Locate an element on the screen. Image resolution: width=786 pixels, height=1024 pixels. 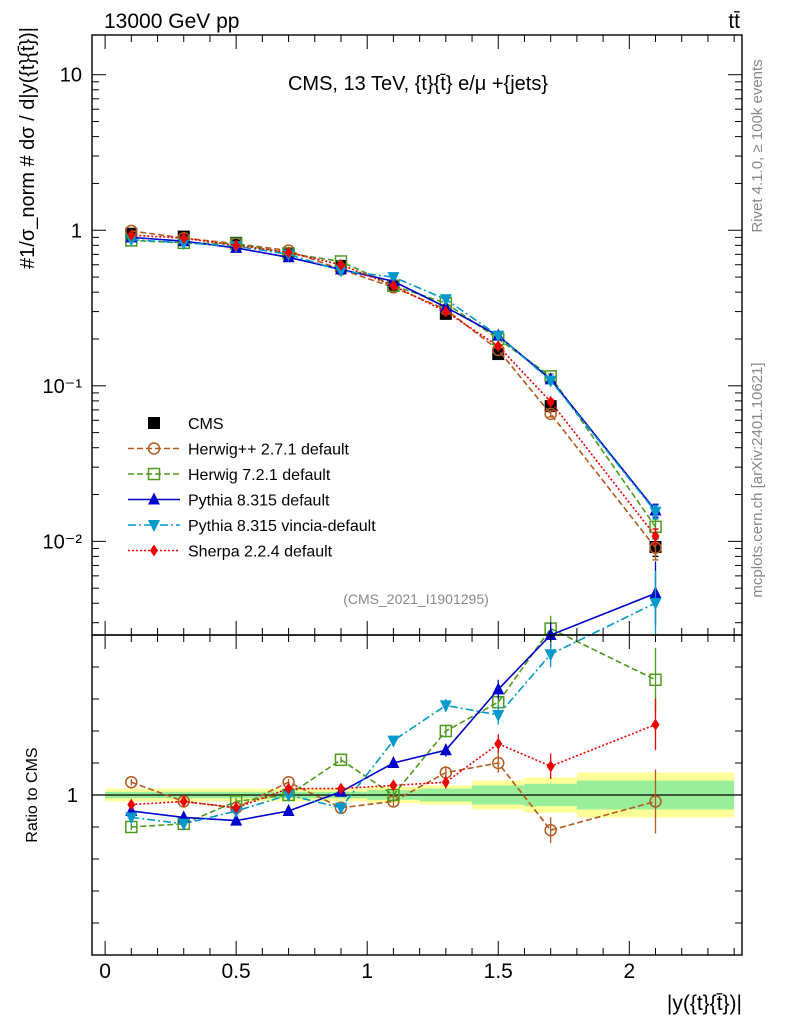
main-y-axis-label: #1/σ_norm # dσ / d|y({t}{t̄})| is located at coordinates (28, 148).